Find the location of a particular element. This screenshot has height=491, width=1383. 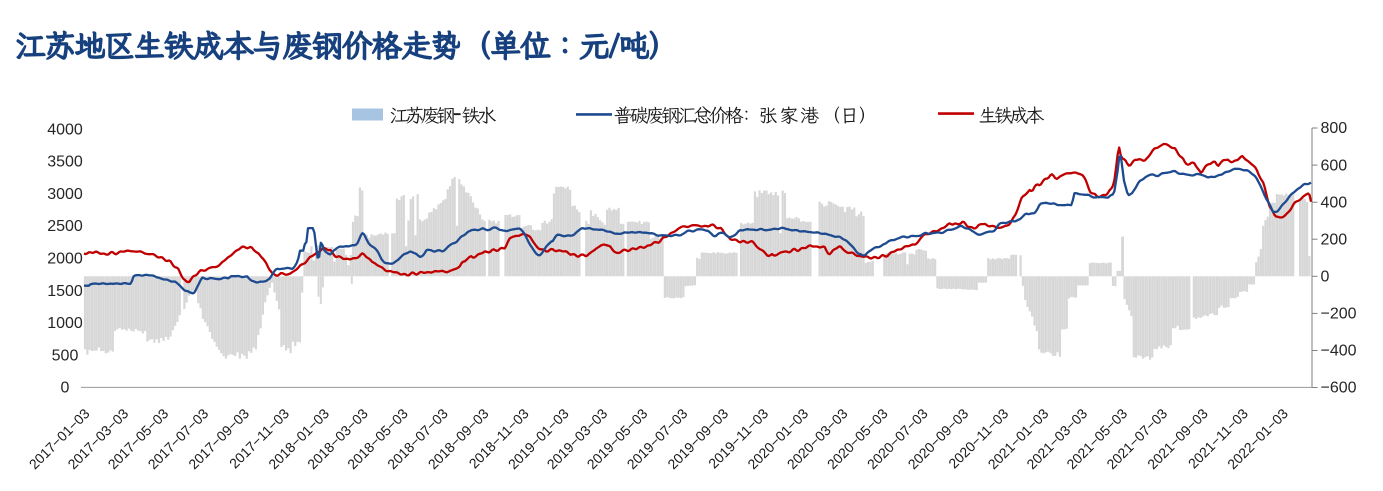

svg-text: 600 is located at coordinates (1334, 165).